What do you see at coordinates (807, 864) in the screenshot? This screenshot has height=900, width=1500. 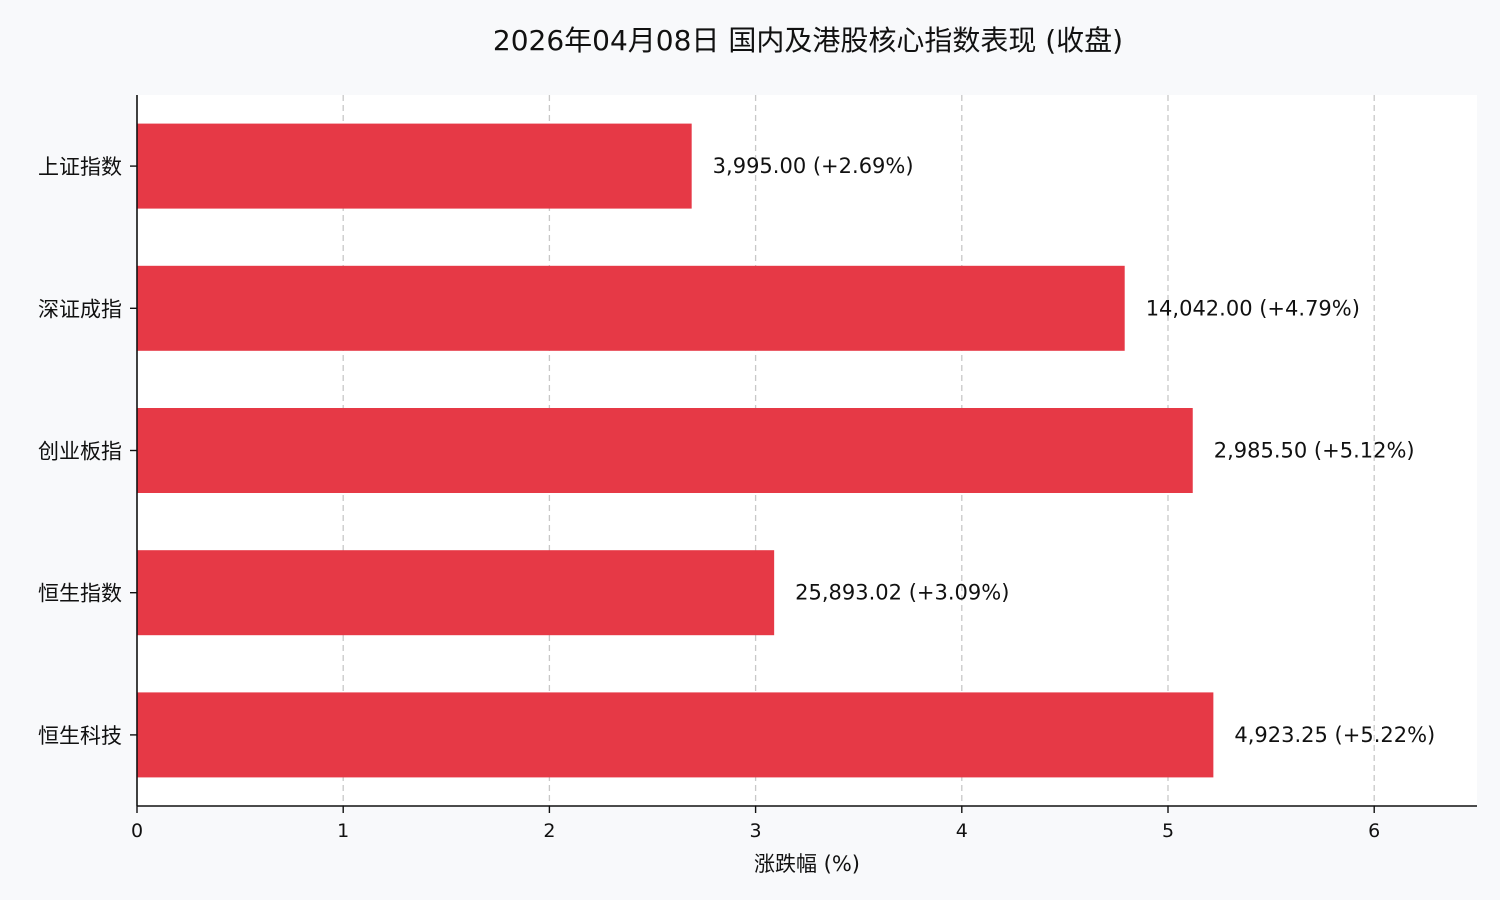 I see `x-axis-title: 涨跌幅 (%)` at bounding box center [807, 864].